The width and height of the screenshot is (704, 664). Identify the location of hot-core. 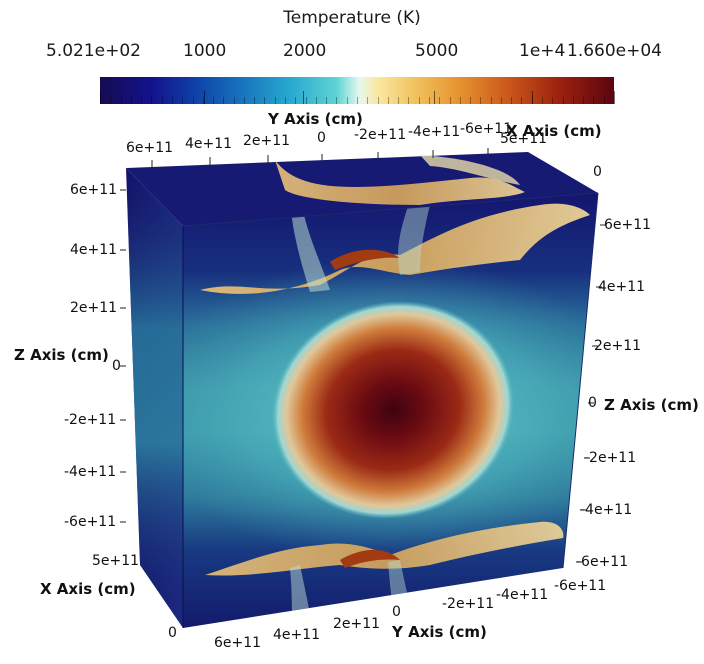
(393, 410).